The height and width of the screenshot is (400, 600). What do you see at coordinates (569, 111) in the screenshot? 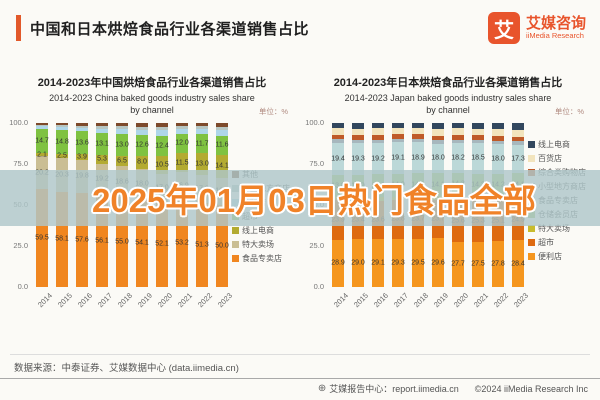
I see `unit-label: 单位：%` at bounding box center [569, 111].